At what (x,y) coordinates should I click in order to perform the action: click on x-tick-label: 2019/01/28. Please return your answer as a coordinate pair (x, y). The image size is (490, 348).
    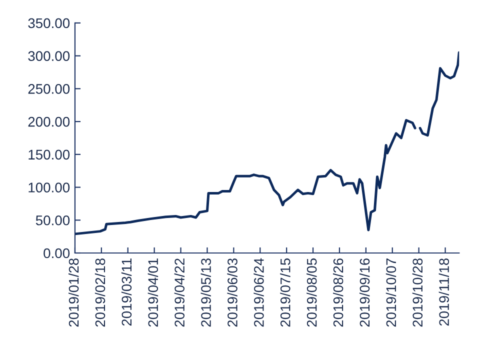
    Looking at the image, I should click on (73, 292).